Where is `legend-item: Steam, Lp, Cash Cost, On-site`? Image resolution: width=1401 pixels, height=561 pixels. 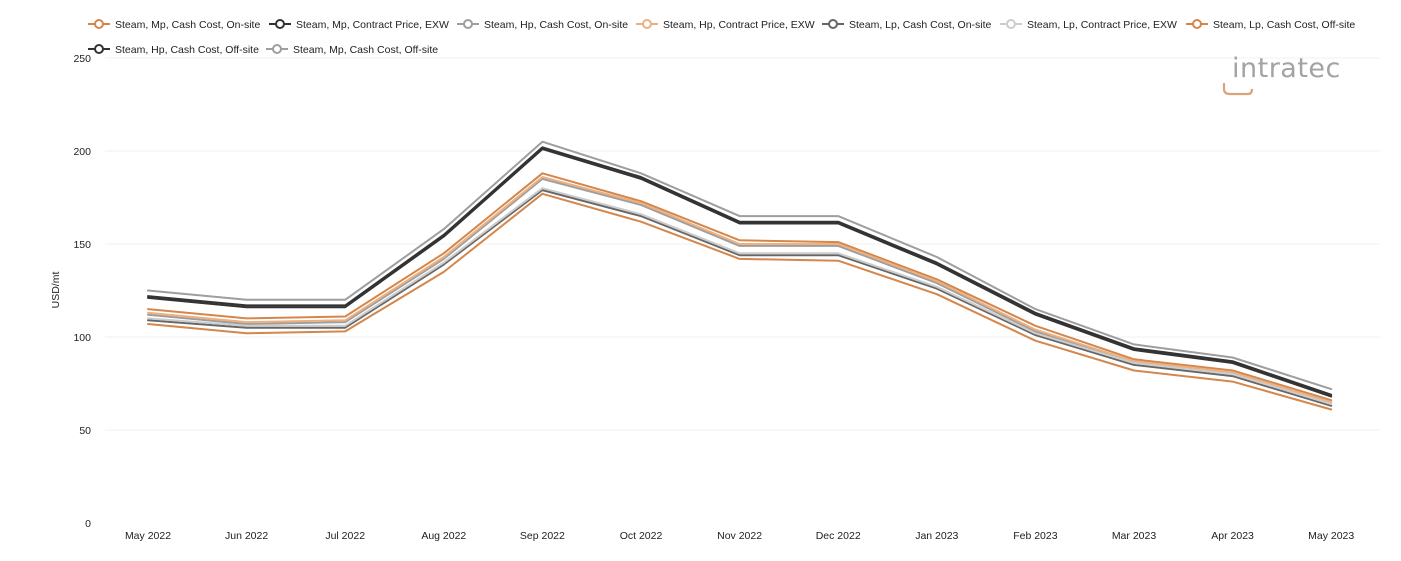
legend-item: Steam, Lp, Cash Cost, On-site is located at coordinates (907, 25).